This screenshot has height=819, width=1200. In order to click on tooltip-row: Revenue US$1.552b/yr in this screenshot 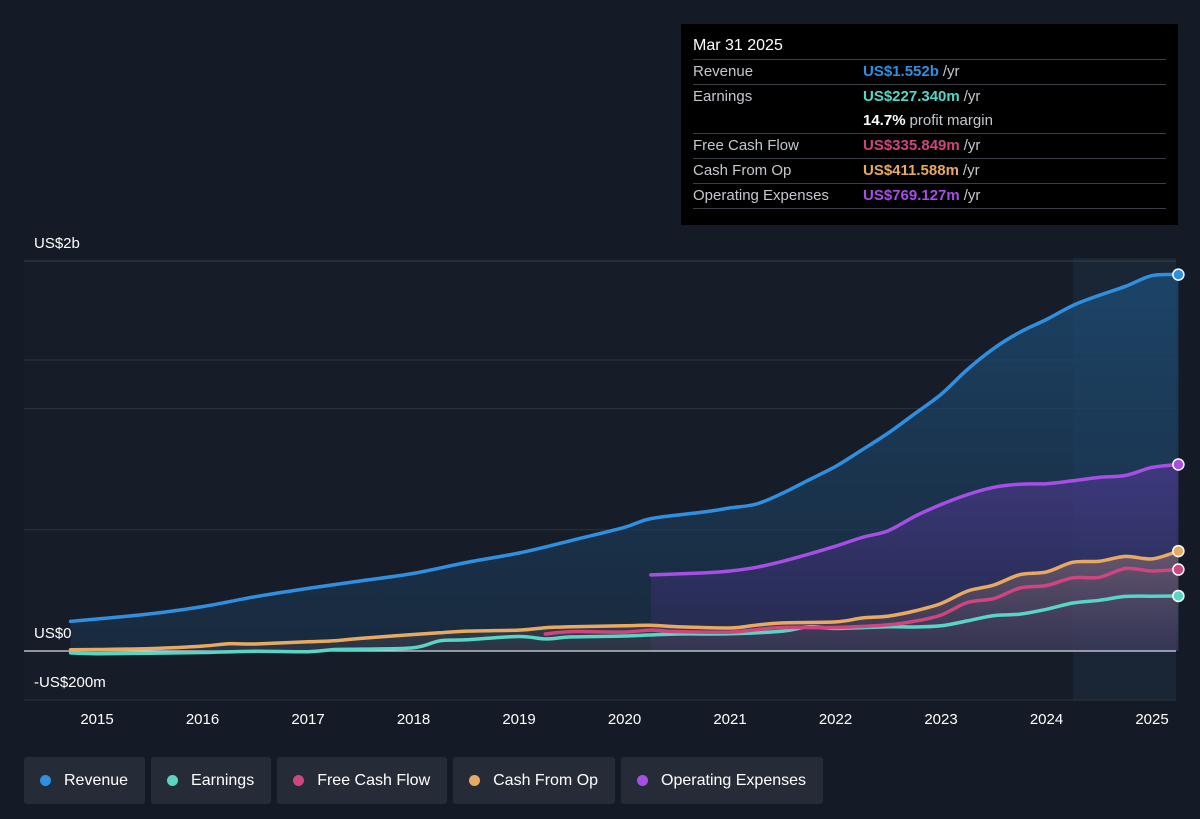, I will do `click(929, 71)`.